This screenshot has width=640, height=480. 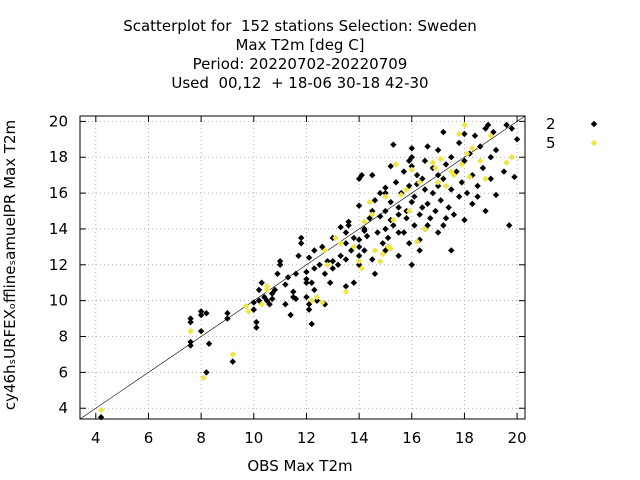 I want to click on x-tick-label: 12, so click(x=306, y=438).